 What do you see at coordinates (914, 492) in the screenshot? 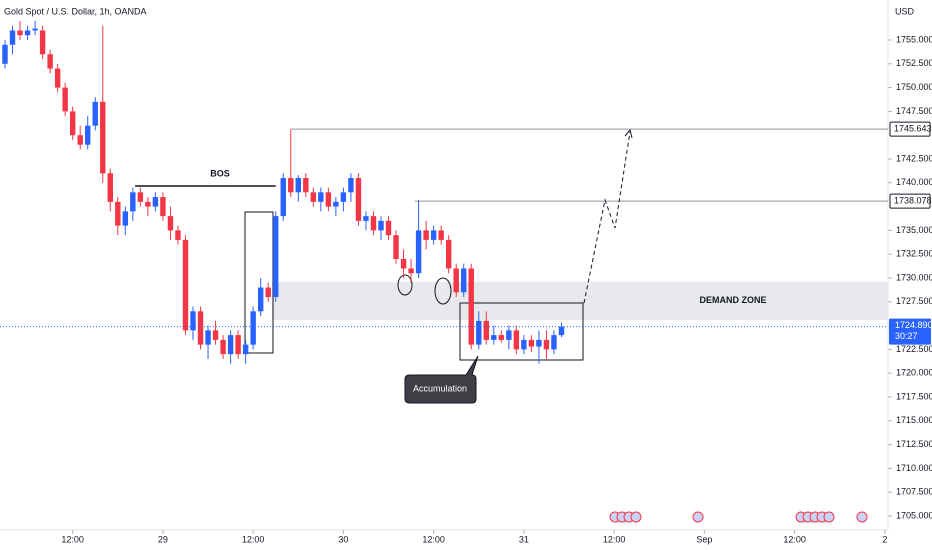
I see `y-tick-label: 1707.500` at bounding box center [914, 492].